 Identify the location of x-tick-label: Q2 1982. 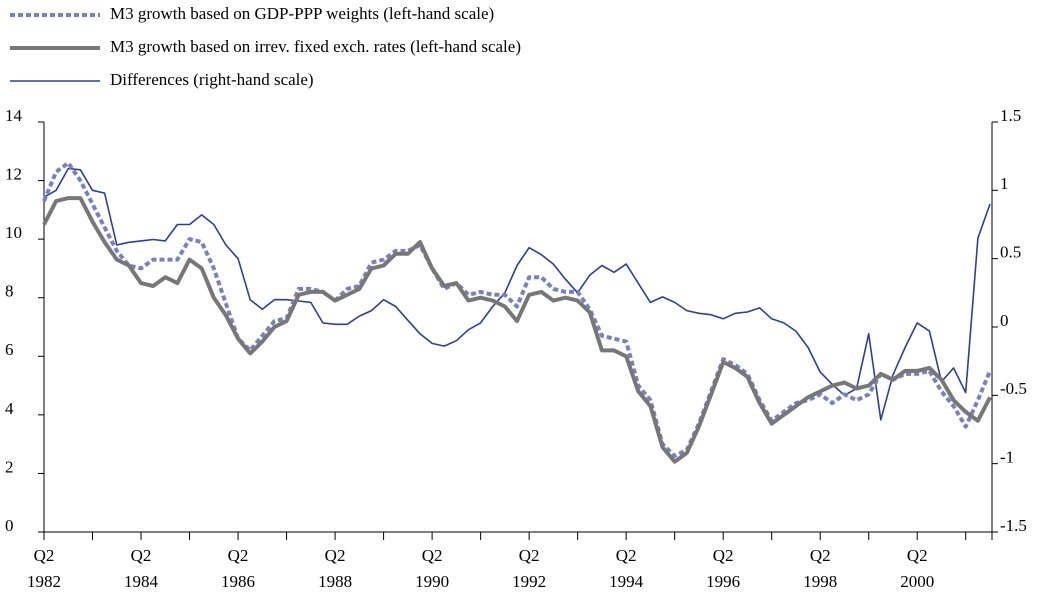
(44, 568).